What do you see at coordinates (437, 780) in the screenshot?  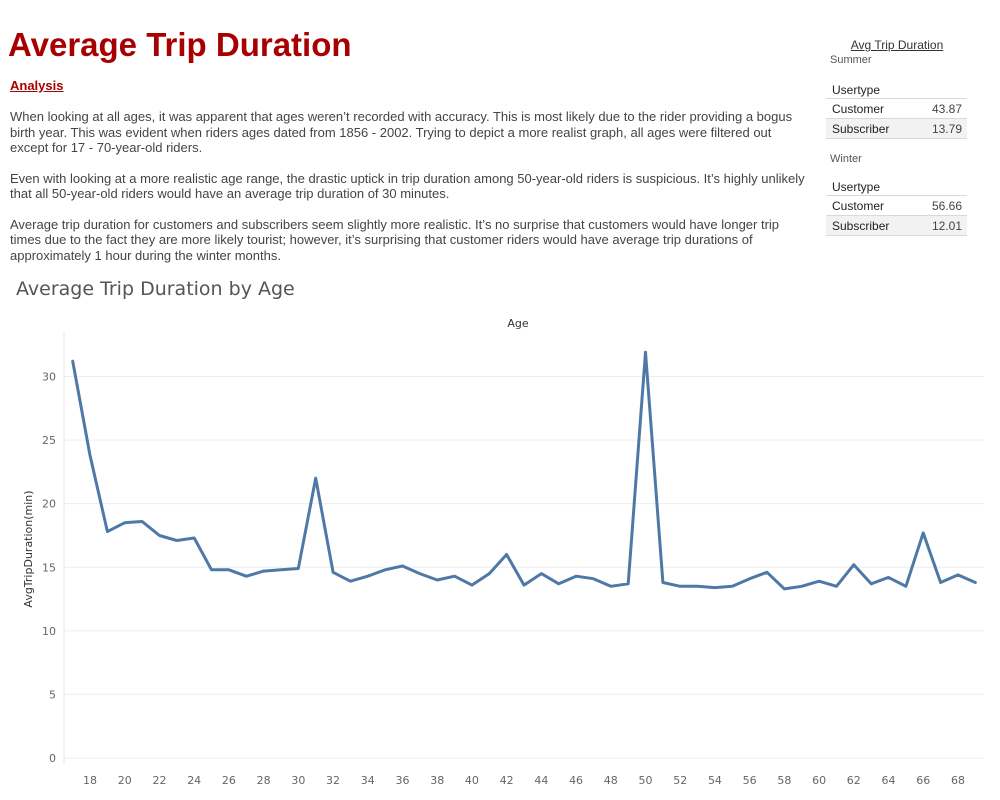 I see `x-tick-label: 38` at bounding box center [437, 780].